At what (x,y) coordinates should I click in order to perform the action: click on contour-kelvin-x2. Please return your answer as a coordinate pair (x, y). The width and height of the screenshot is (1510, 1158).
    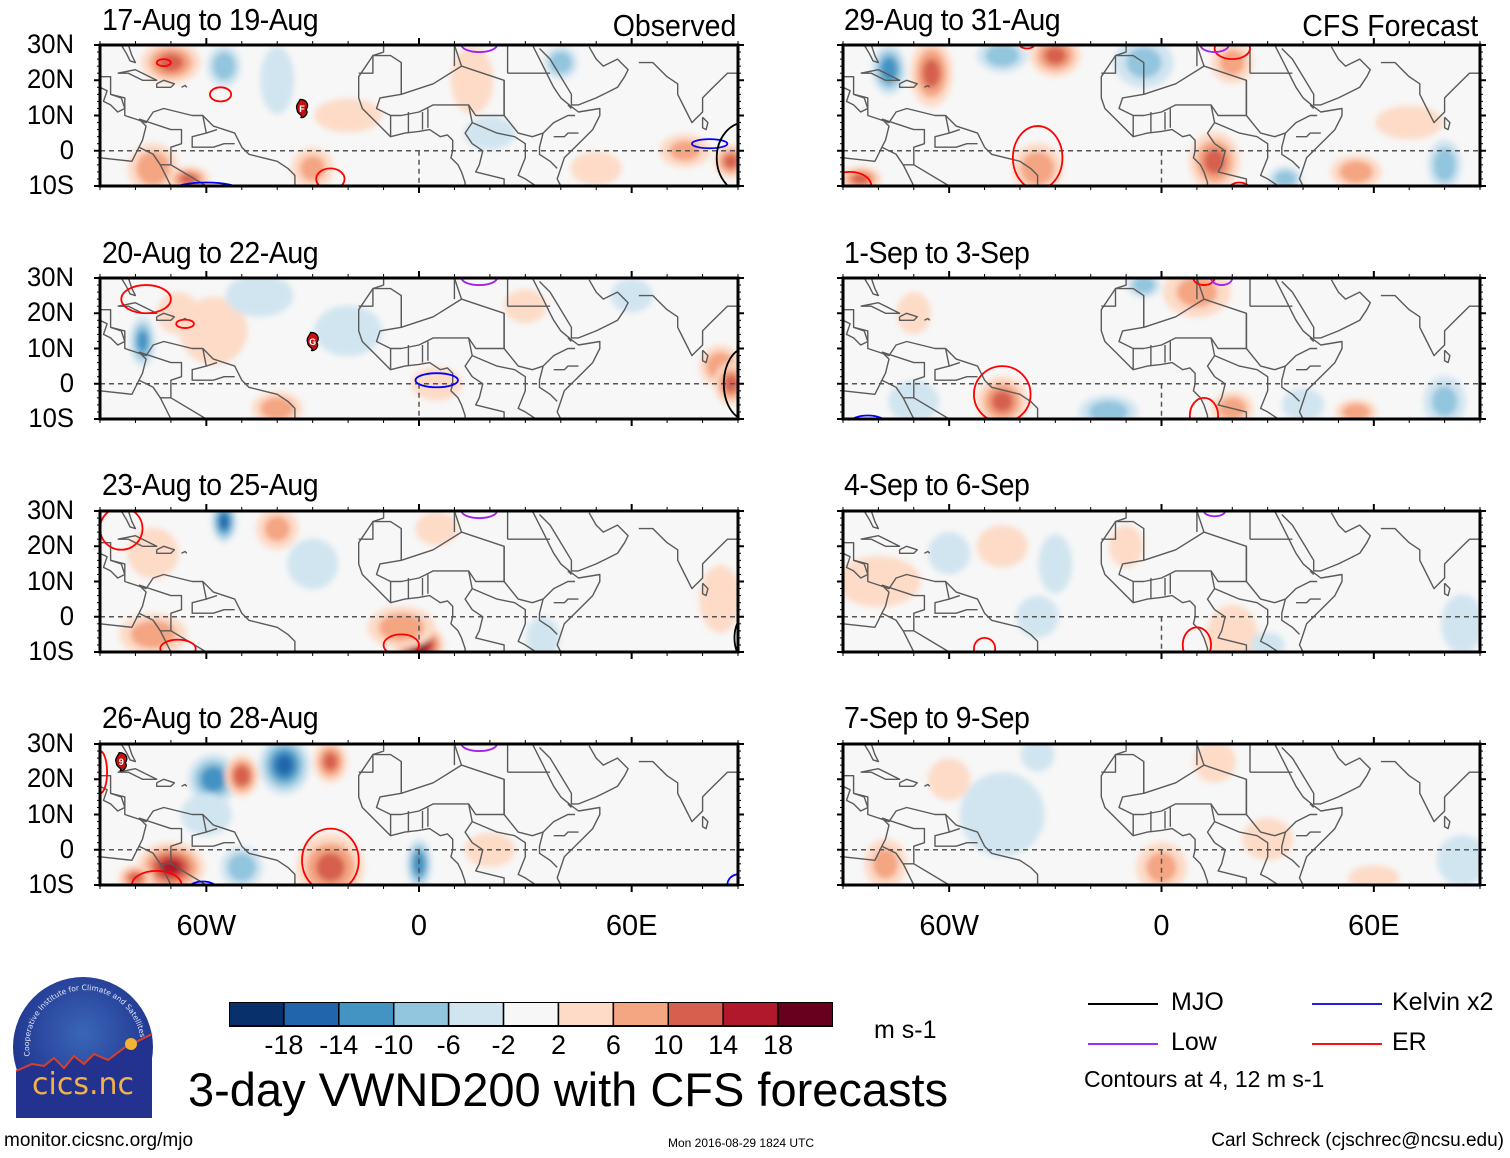
    Looking at the image, I should click on (710, 144).